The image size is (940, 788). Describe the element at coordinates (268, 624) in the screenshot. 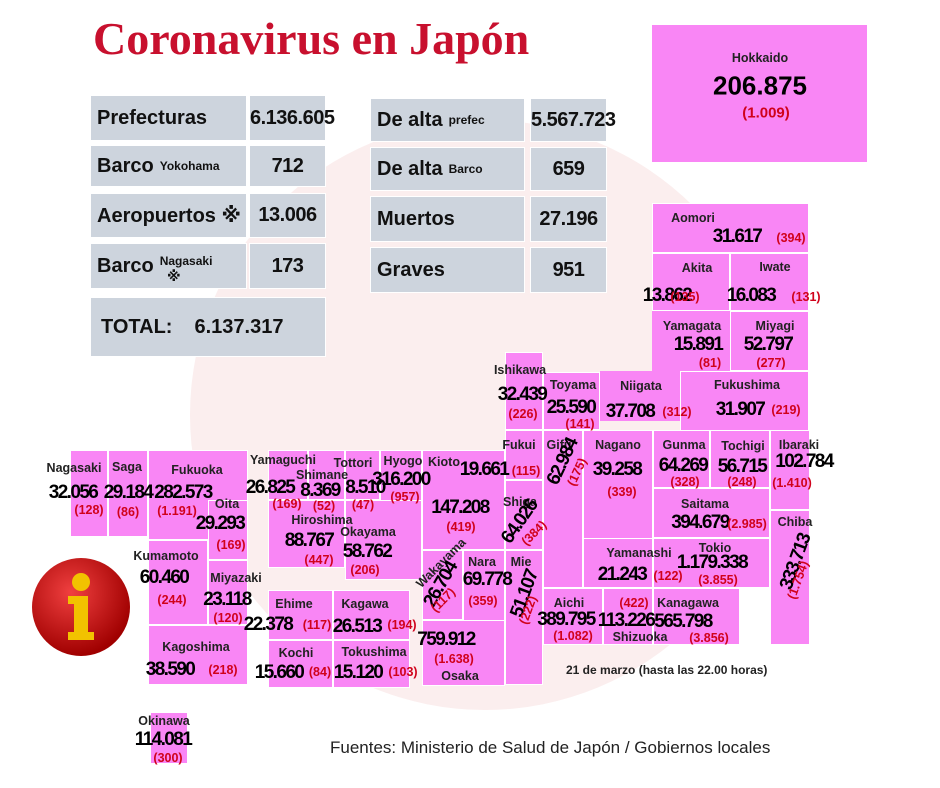

I see `prefecture-cases: 22.378` at that location.